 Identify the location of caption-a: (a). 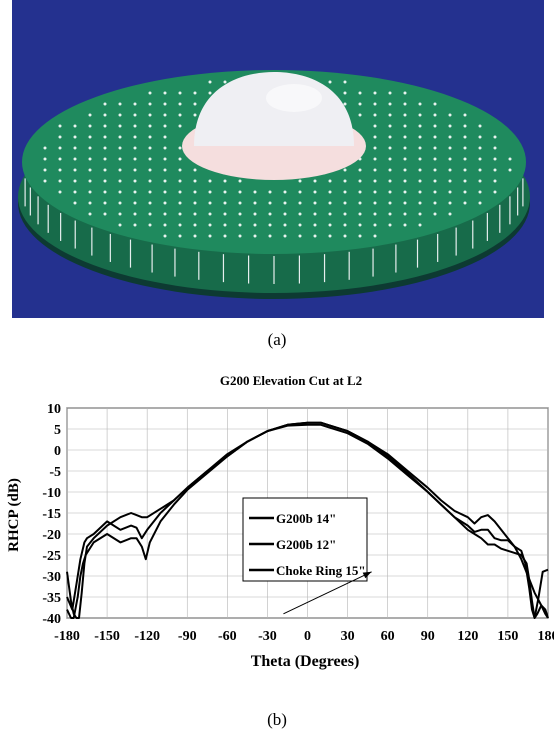
(277, 339).